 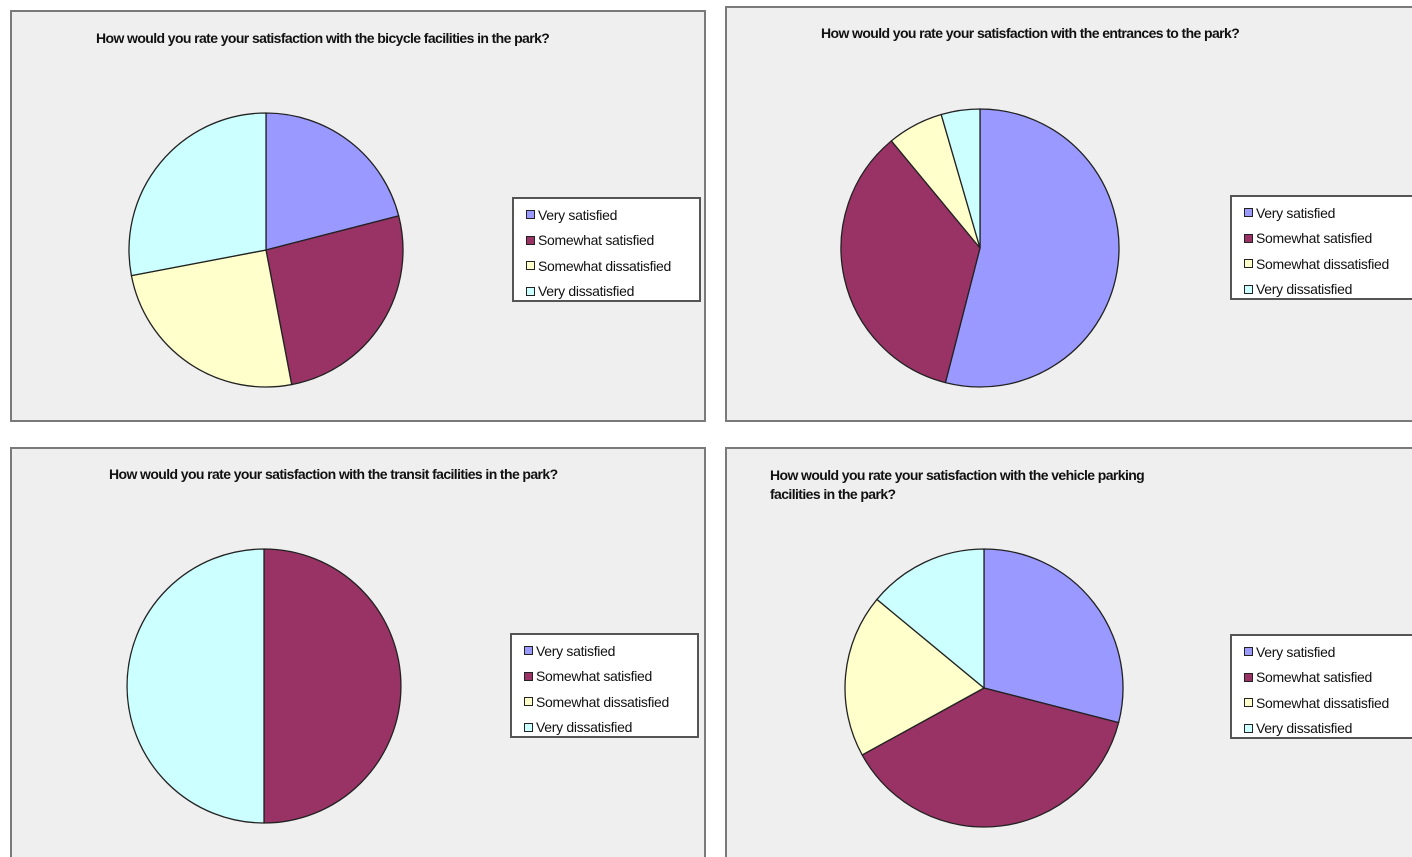 I want to click on pie-chart-entrances, so click(x=980, y=248).